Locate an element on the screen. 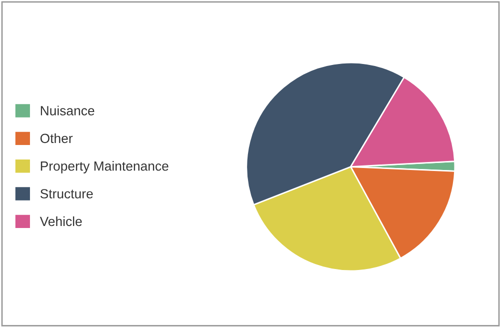  legend-label: Property Maintenance is located at coordinates (104, 167).